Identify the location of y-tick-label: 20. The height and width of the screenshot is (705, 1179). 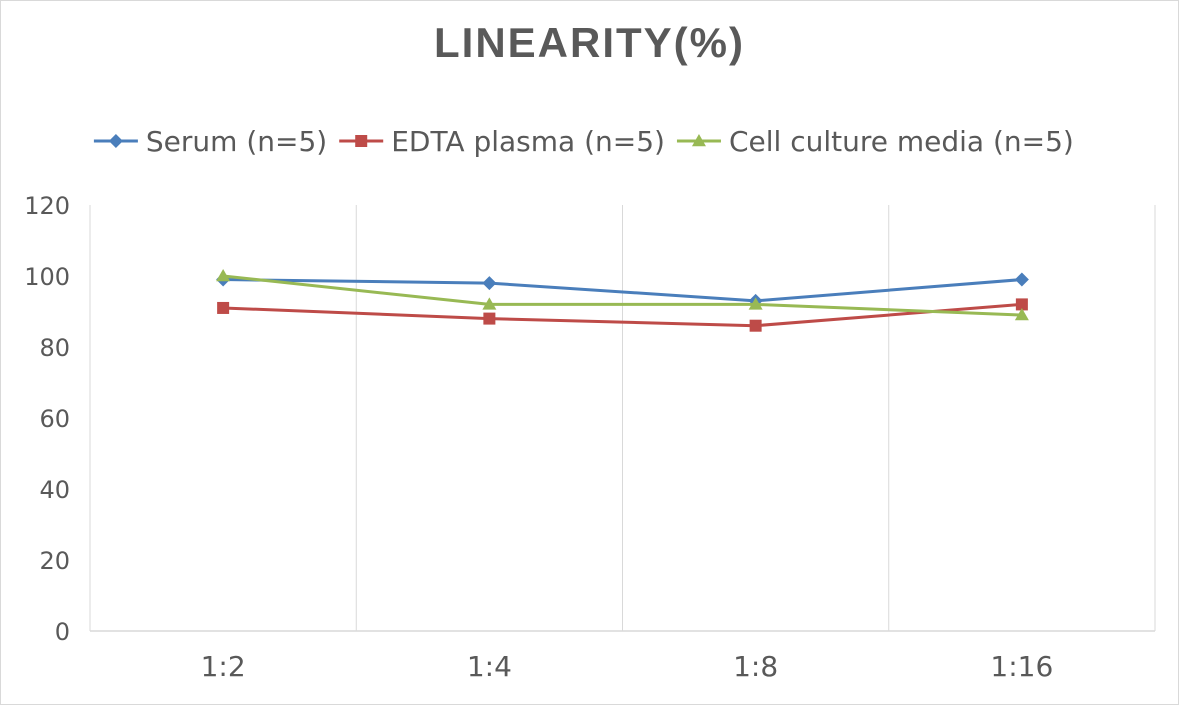
(54, 561).